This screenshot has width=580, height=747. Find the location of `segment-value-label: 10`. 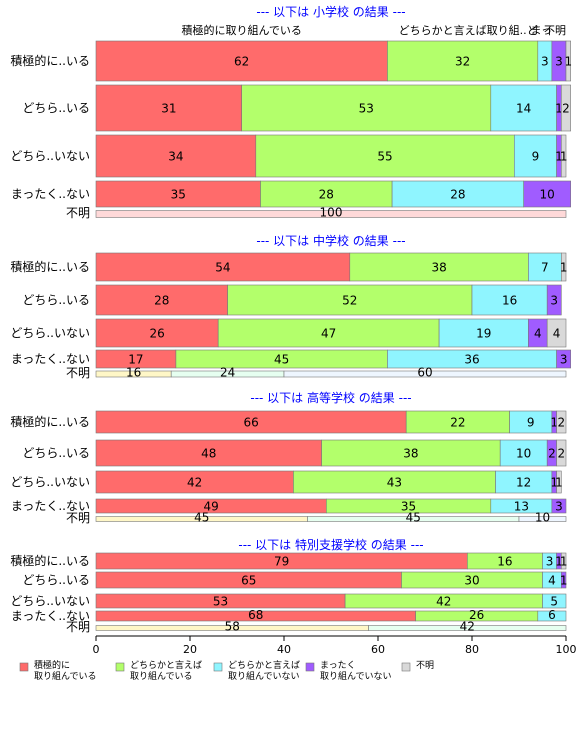

segment-value-label: 10 is located at coordinates (542, 518).